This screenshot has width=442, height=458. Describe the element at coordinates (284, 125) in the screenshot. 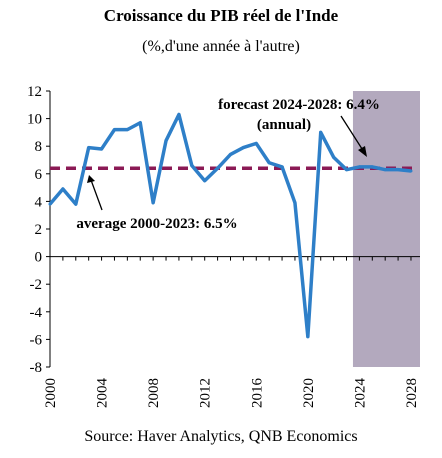

I see `forecast-annotation-sub: (annual)` at that location.